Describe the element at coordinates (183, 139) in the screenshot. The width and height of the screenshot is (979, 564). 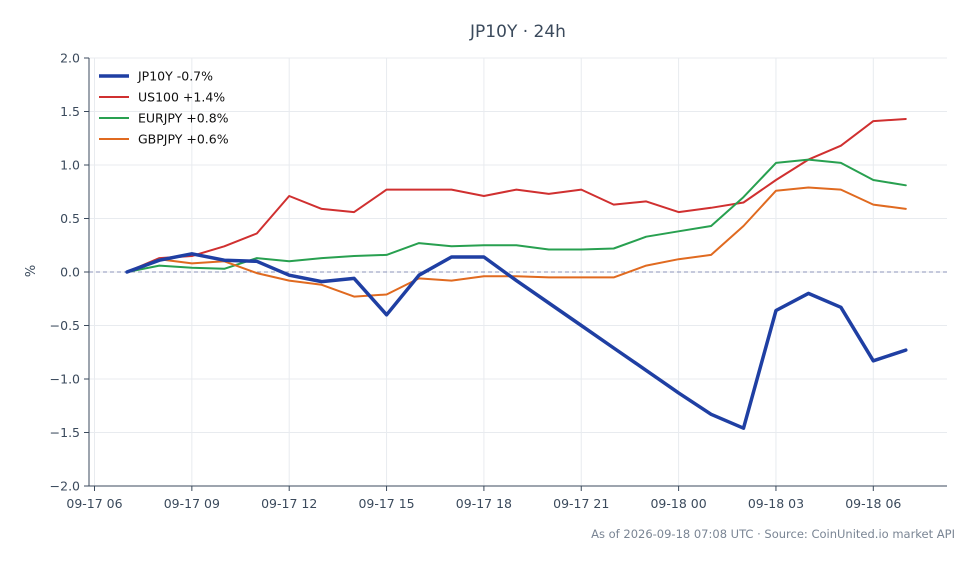
I see `legend-label: GBPJPY +0.6%` at that location.